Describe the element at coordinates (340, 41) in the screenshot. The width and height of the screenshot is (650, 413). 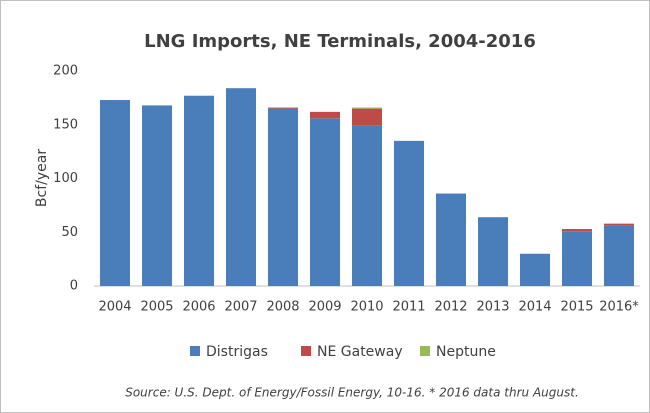
I see `chart-title: LNG Imports, NE Terminals, 2004-2016` at that location.